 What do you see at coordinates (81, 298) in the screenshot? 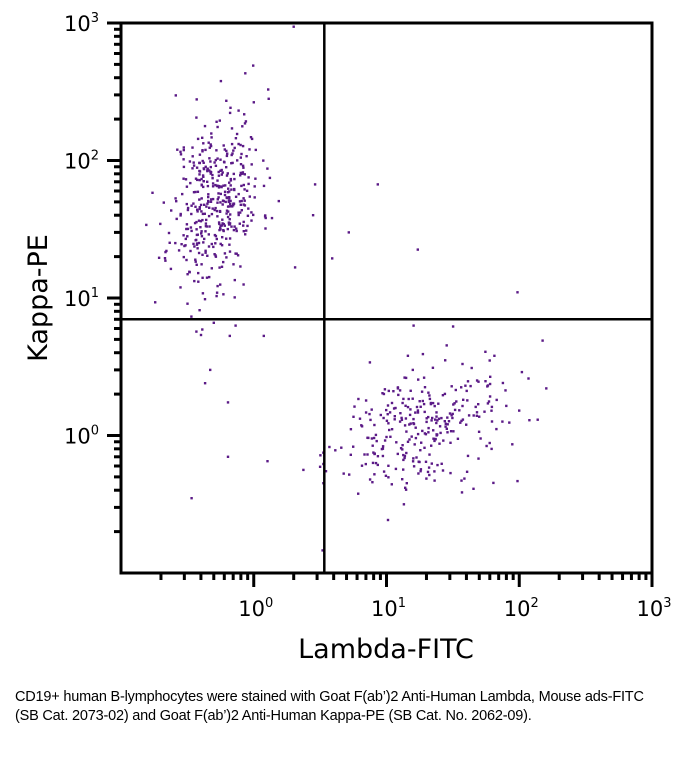
I see `y-tick-label: 101` at bounding box center [81, 298].